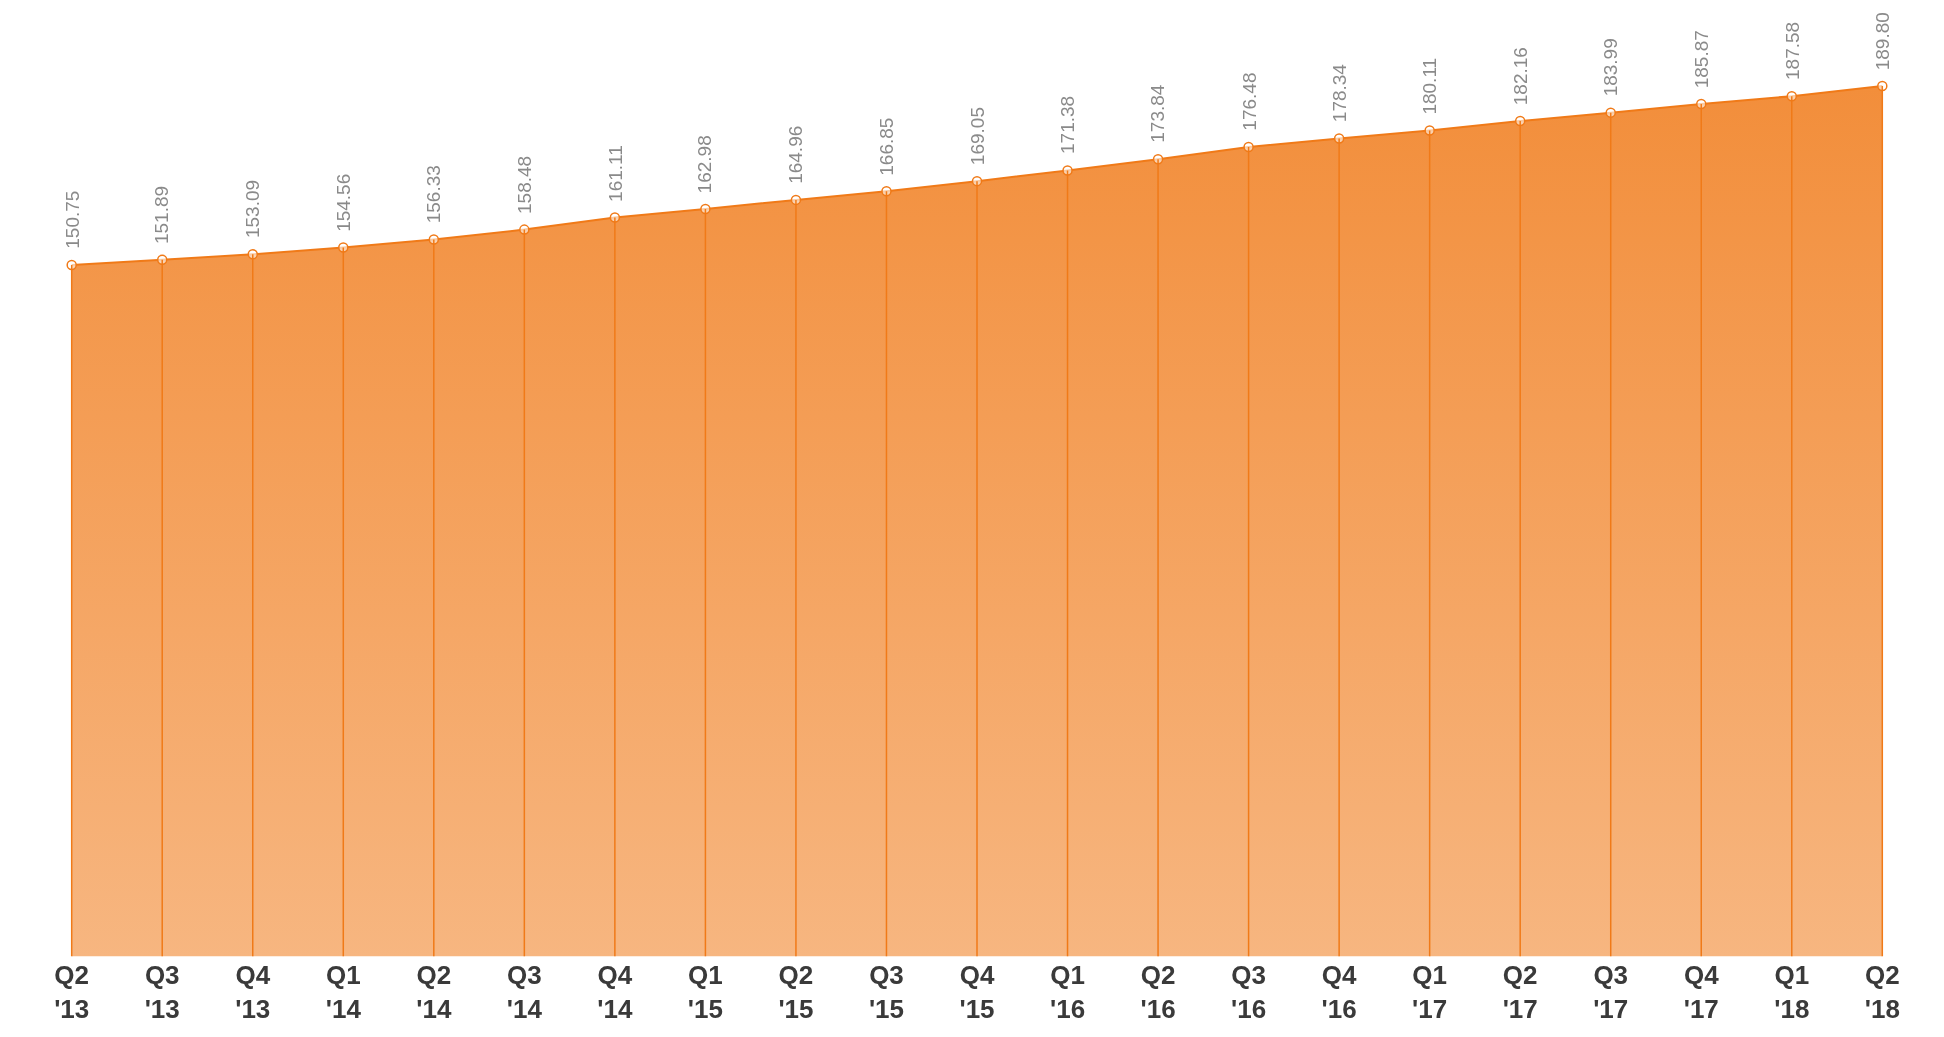 The height and width of the screenshot is (1037, 1944). What do you see at coordinates (1792, 992) in the screenshot?
I see `x-tick-label: Q1 '18` at bounding box center [1792, 992].